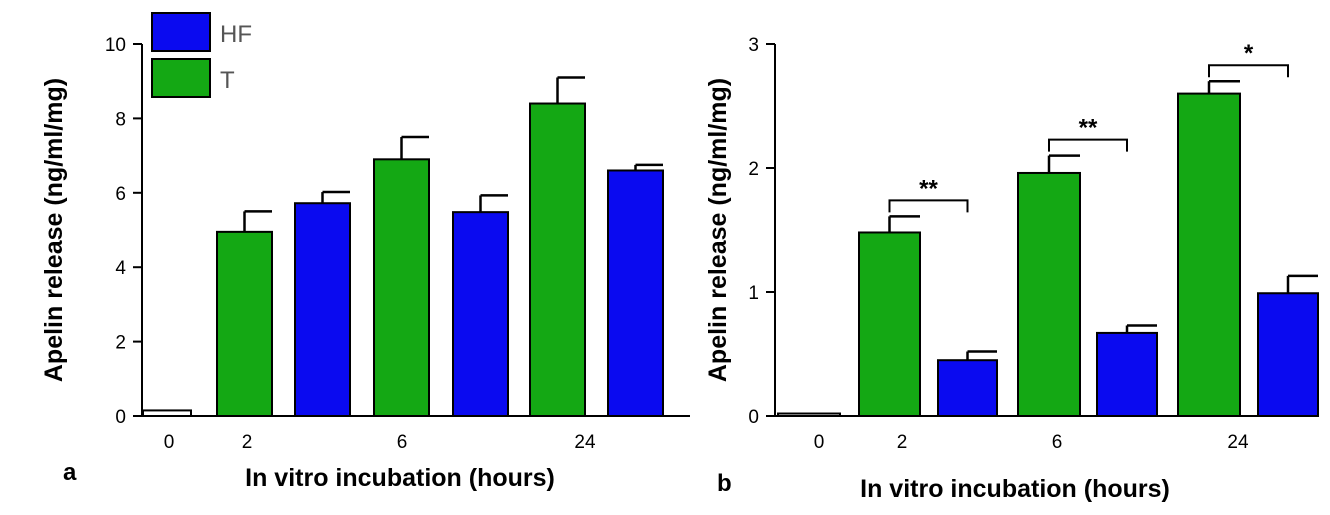  What do you see at coordinates (1088, 128) in the screenshot?
I see `panel-b-significance-label-6: **` at bounding box center [1088, 128].